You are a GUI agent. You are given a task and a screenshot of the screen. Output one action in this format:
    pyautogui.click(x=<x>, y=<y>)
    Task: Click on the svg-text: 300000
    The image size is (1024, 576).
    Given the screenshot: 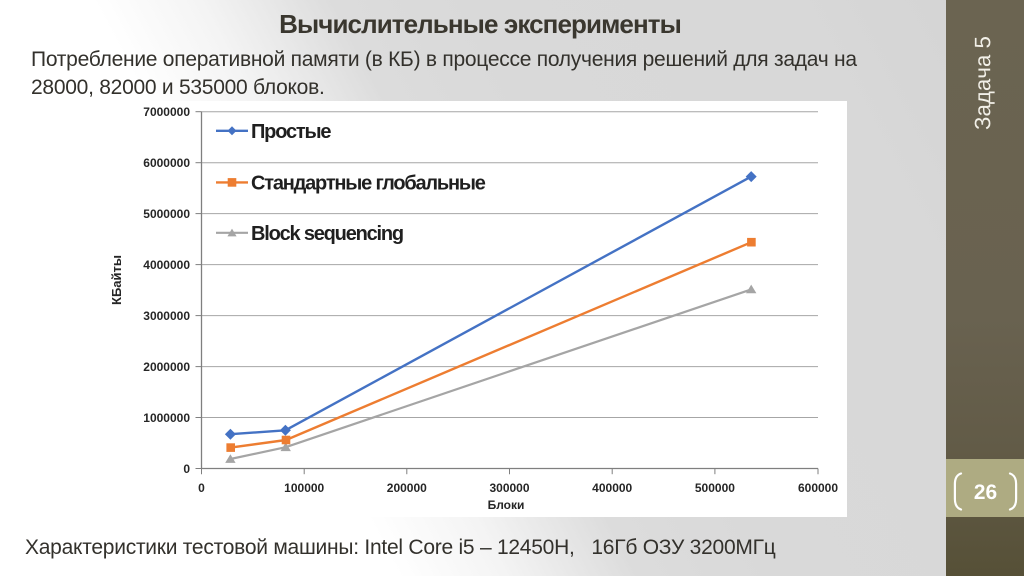 What is the action you would take?
    pyautogui.click(x=509, y=488)
    